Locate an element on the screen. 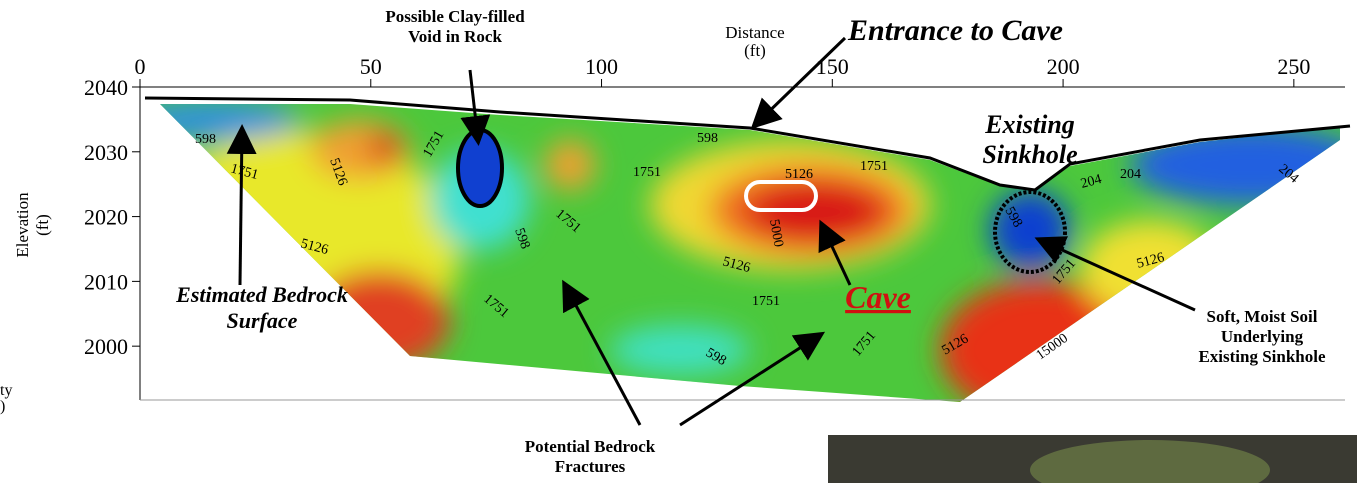  y-tick-label: 2030 is located at coordinates (106, 152).